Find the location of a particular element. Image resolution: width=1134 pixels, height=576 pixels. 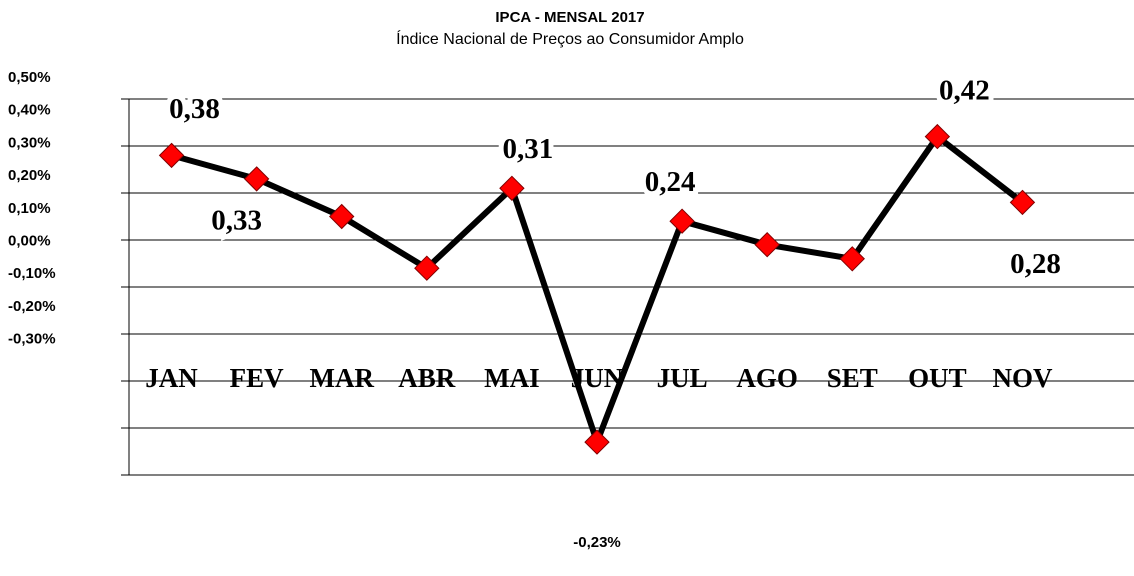

y-tick-label: 0,10% is located at coordinates (29, 208).